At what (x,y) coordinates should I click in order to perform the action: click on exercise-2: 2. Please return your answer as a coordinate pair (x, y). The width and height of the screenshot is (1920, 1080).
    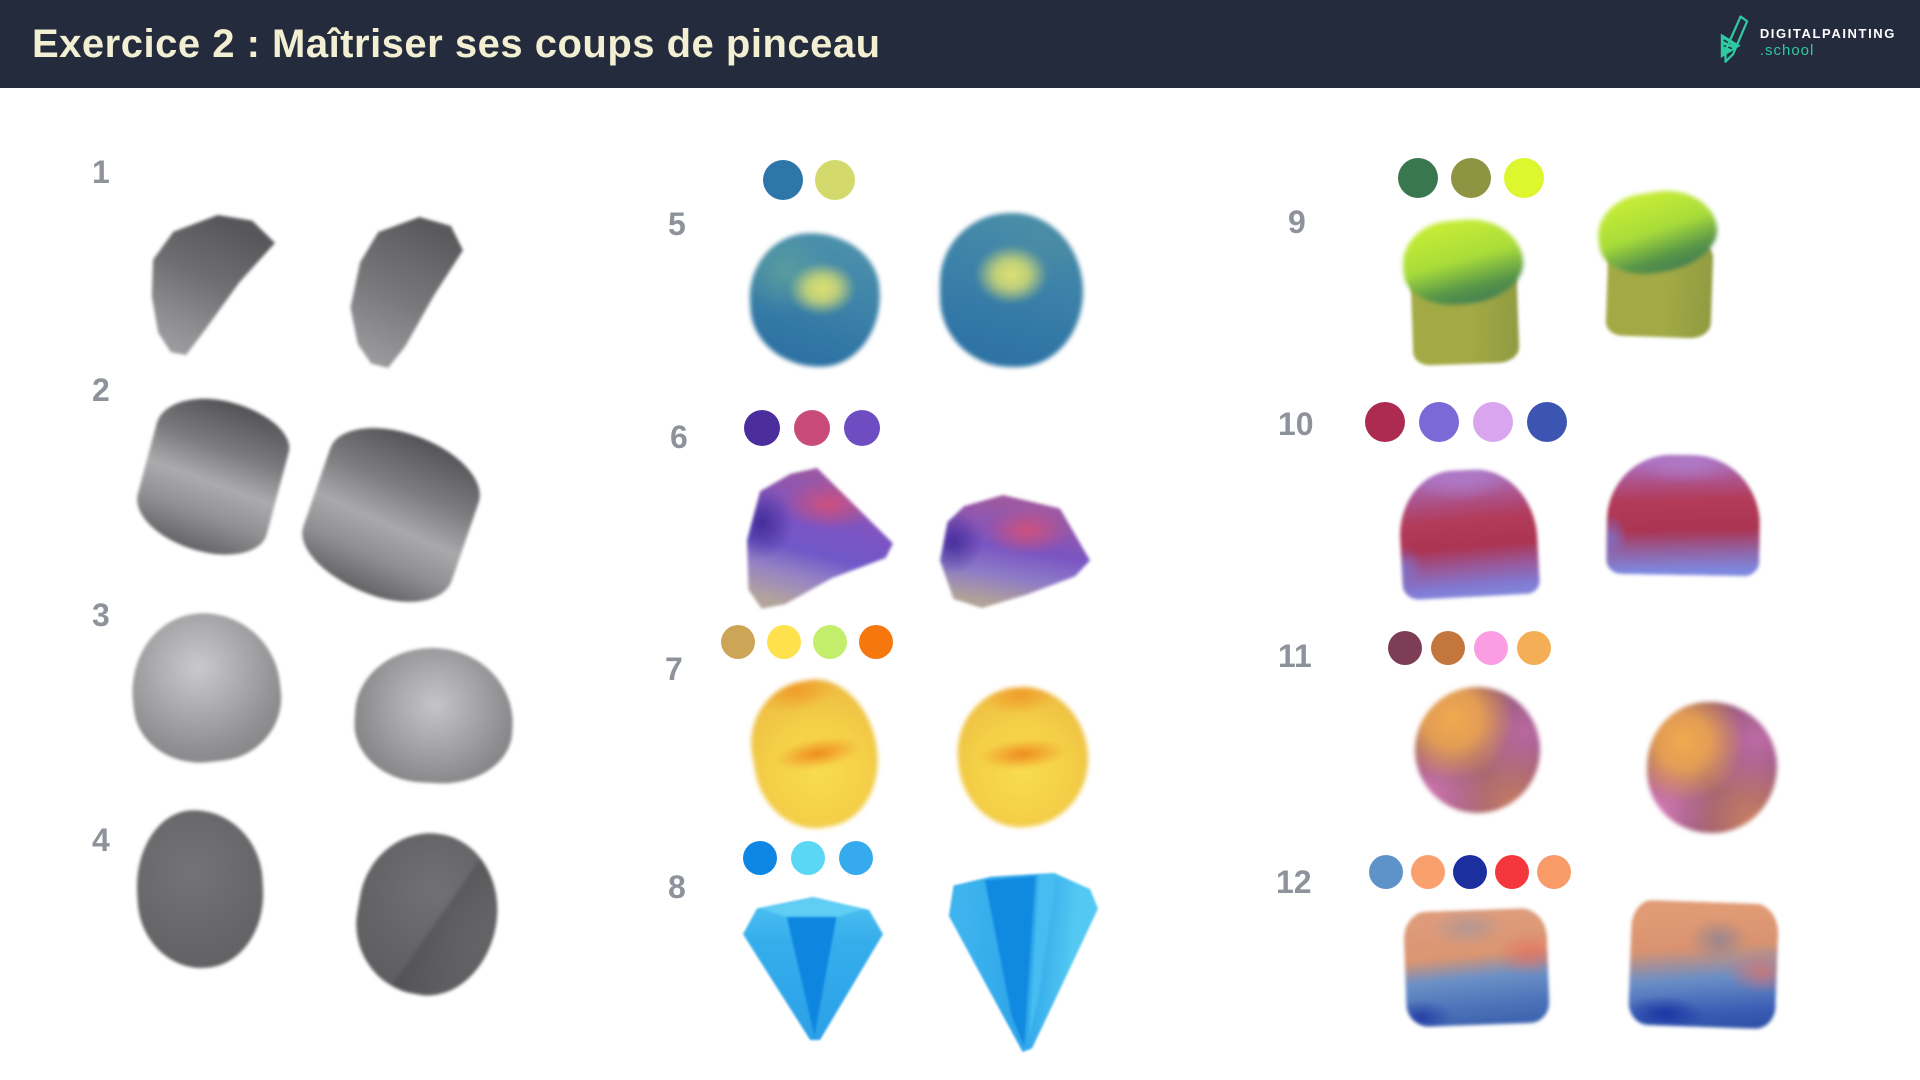
    Looking at the image, I should click on (280, 494).